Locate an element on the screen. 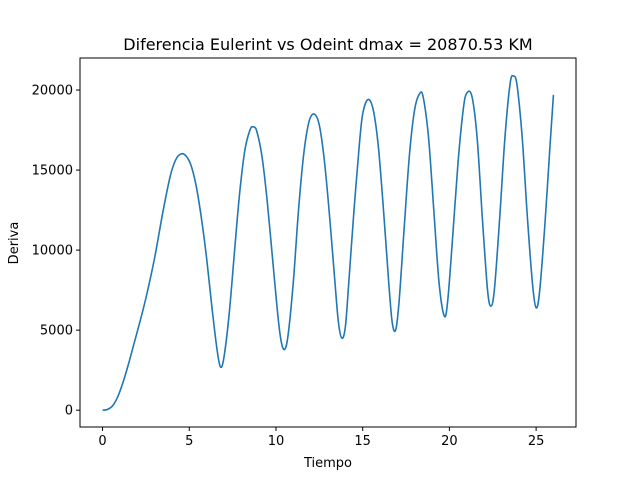 The width and height of the screenshot is (640, 480). y-axis-label: Deriva is located at coordinates (14, 243).